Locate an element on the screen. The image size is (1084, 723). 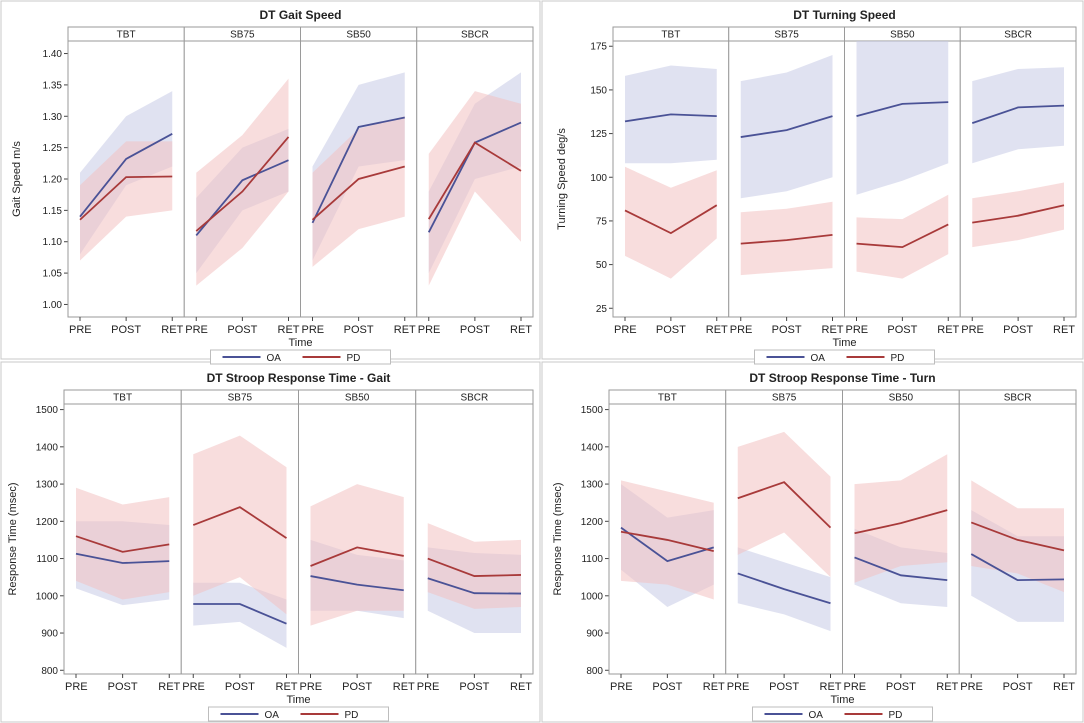
y-tick-label: 1.00 is located at coordinates (53, 305).